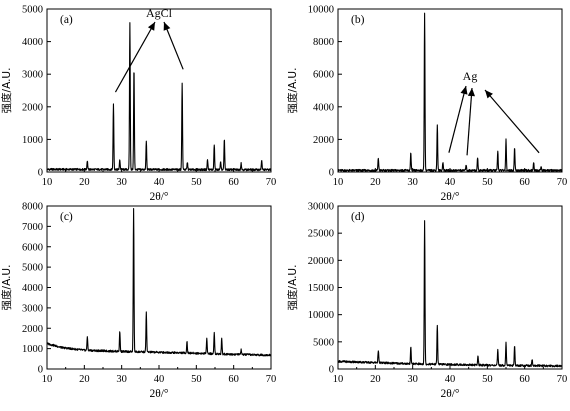 The image size is (570, 411). I want to click on panel-label: (c), so click(66, 217).